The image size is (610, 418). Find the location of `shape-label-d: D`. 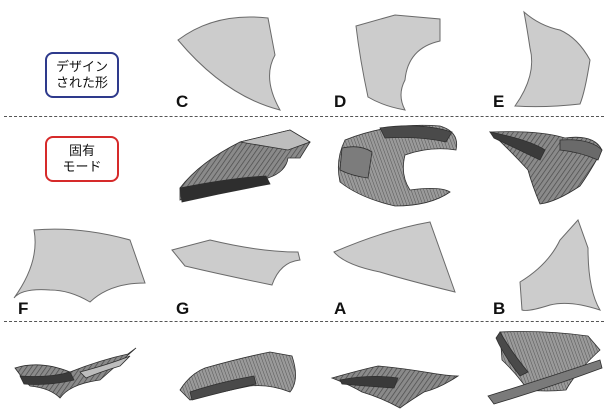

shape-label-d: D is located at coordinates (340, 101).